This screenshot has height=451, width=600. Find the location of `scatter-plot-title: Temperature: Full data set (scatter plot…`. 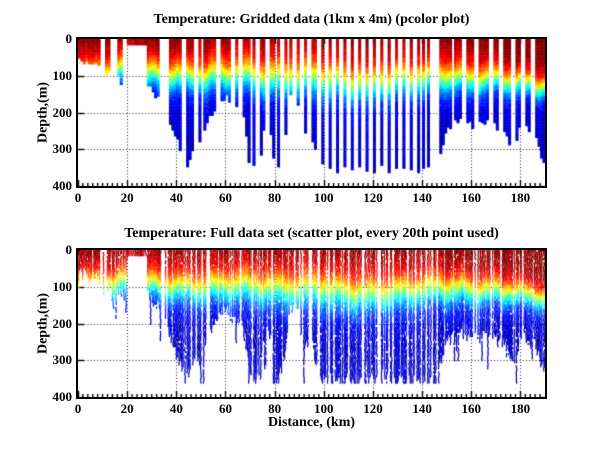

scatter-plot-title: Temperature: Full data set (scatter plot… is located at coordinates (311, 233).